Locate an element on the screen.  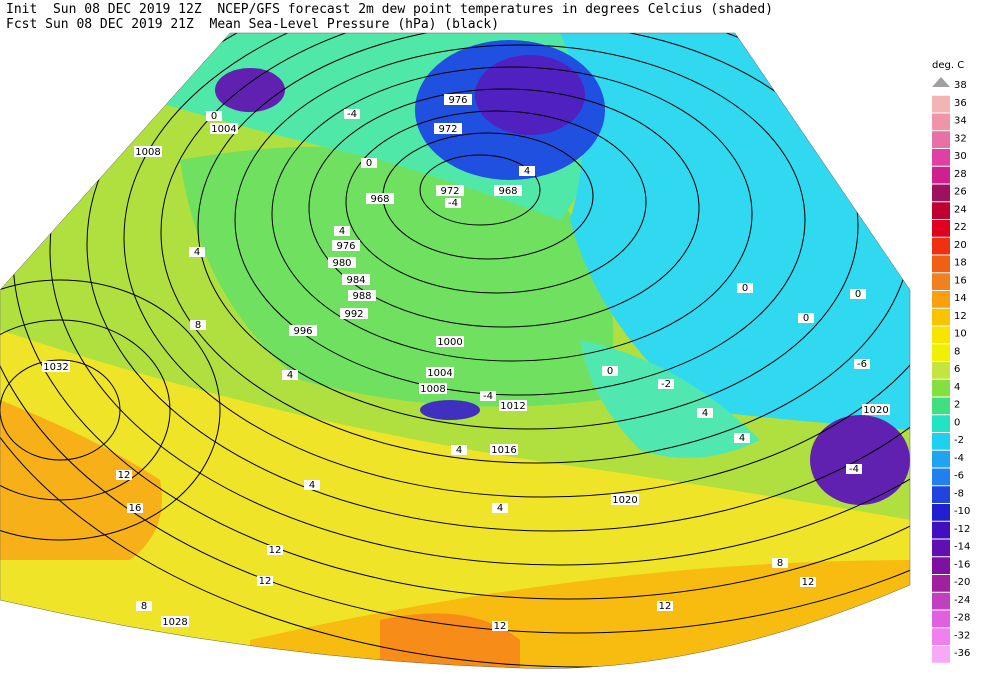
legend-label: 8 is located at coordinates (957, 351).